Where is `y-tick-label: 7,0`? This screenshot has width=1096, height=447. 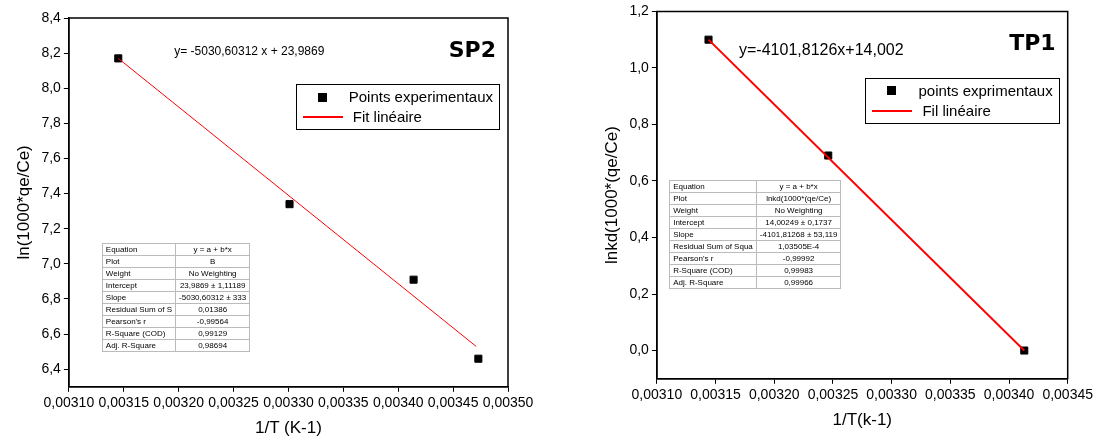
y-tick-label: 7,0 is located at coordinates (51, 262).